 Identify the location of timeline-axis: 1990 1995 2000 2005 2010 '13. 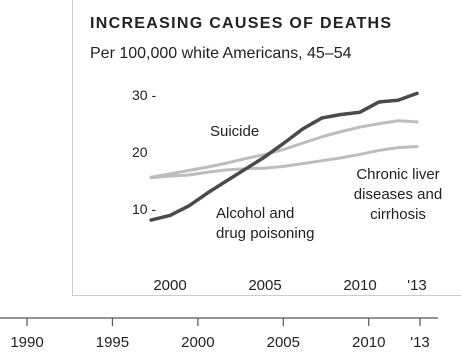
(219, 334).